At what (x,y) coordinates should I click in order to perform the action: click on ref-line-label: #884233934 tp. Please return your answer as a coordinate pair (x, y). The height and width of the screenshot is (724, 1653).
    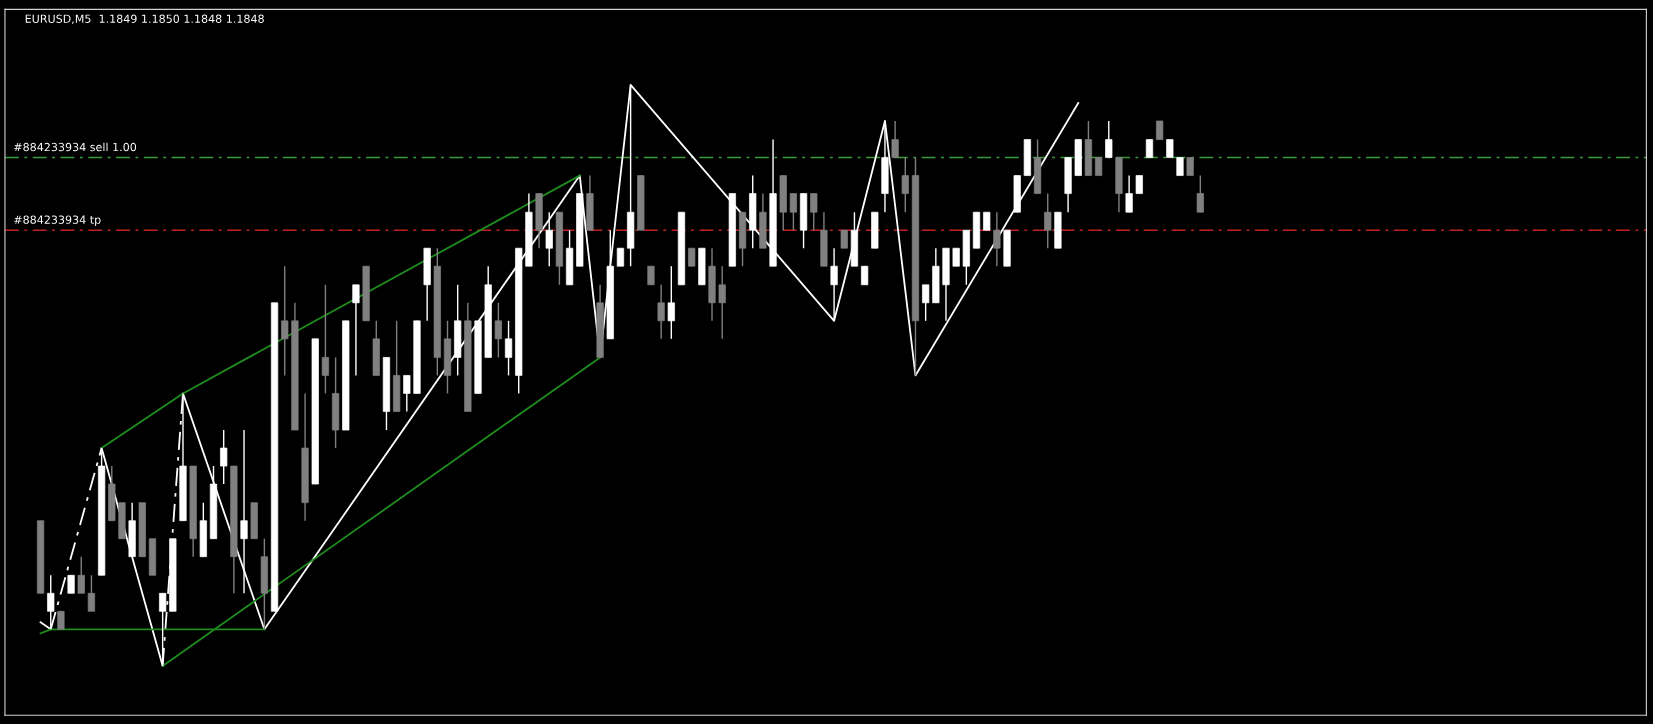
    Looking at the image, I should click on (57, 221).